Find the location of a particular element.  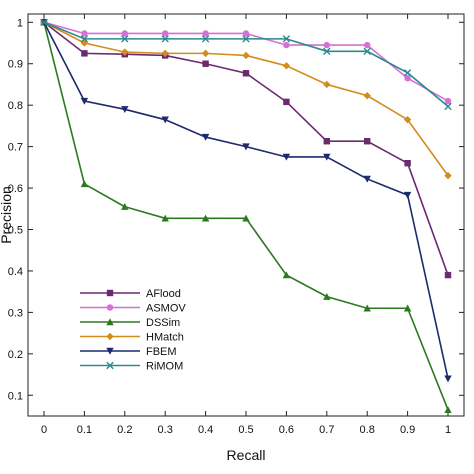

y-tick-label: 0.1 is located at coordinates (15, 396).